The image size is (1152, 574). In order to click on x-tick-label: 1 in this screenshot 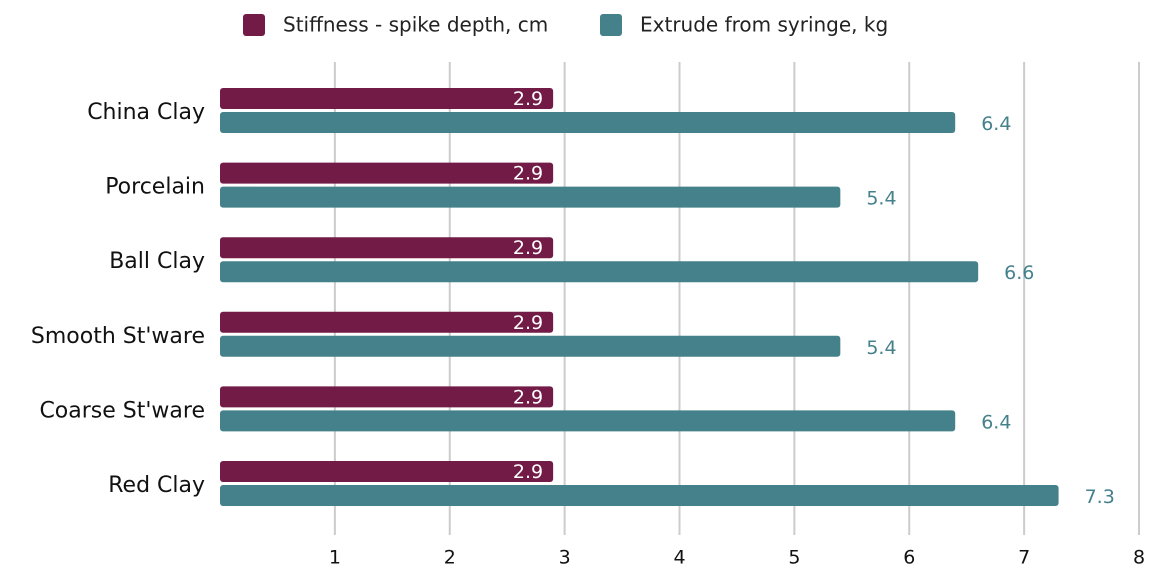, I will do `click(335, 558)`.